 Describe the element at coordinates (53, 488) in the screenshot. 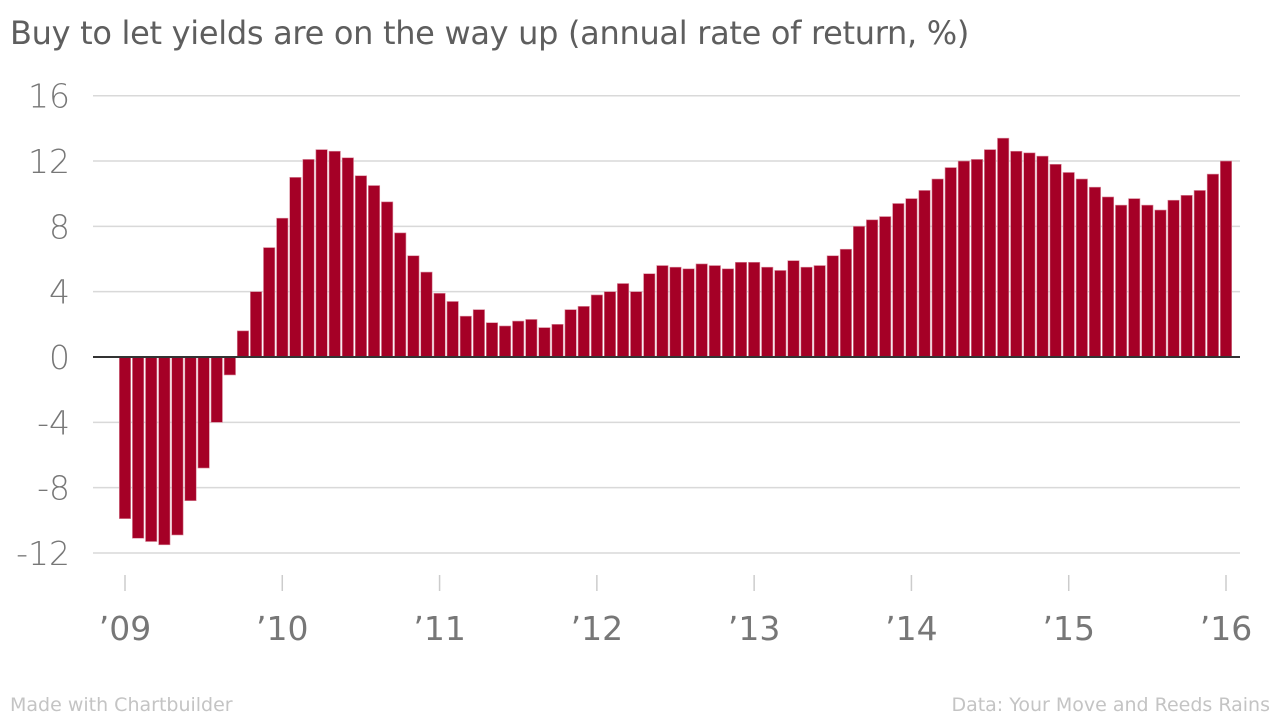

I see `y-tick-label: -8` at that location.